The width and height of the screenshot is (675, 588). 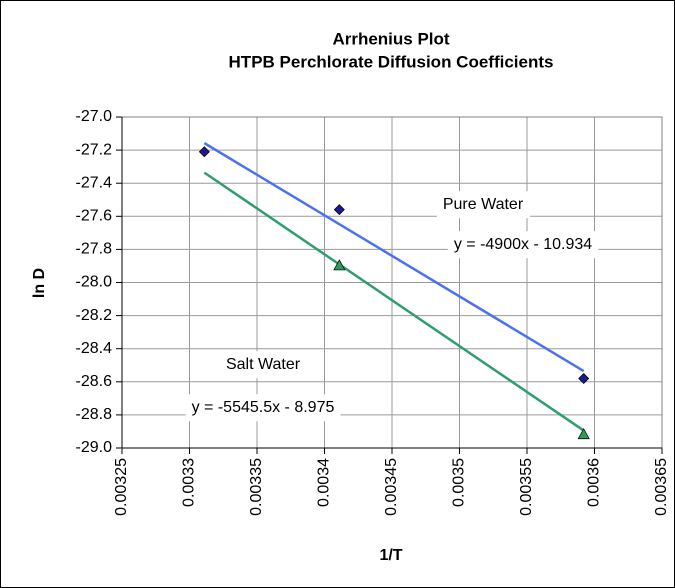 I want to click on x-tick-label: 0.00365, so click(x=661, y=487).